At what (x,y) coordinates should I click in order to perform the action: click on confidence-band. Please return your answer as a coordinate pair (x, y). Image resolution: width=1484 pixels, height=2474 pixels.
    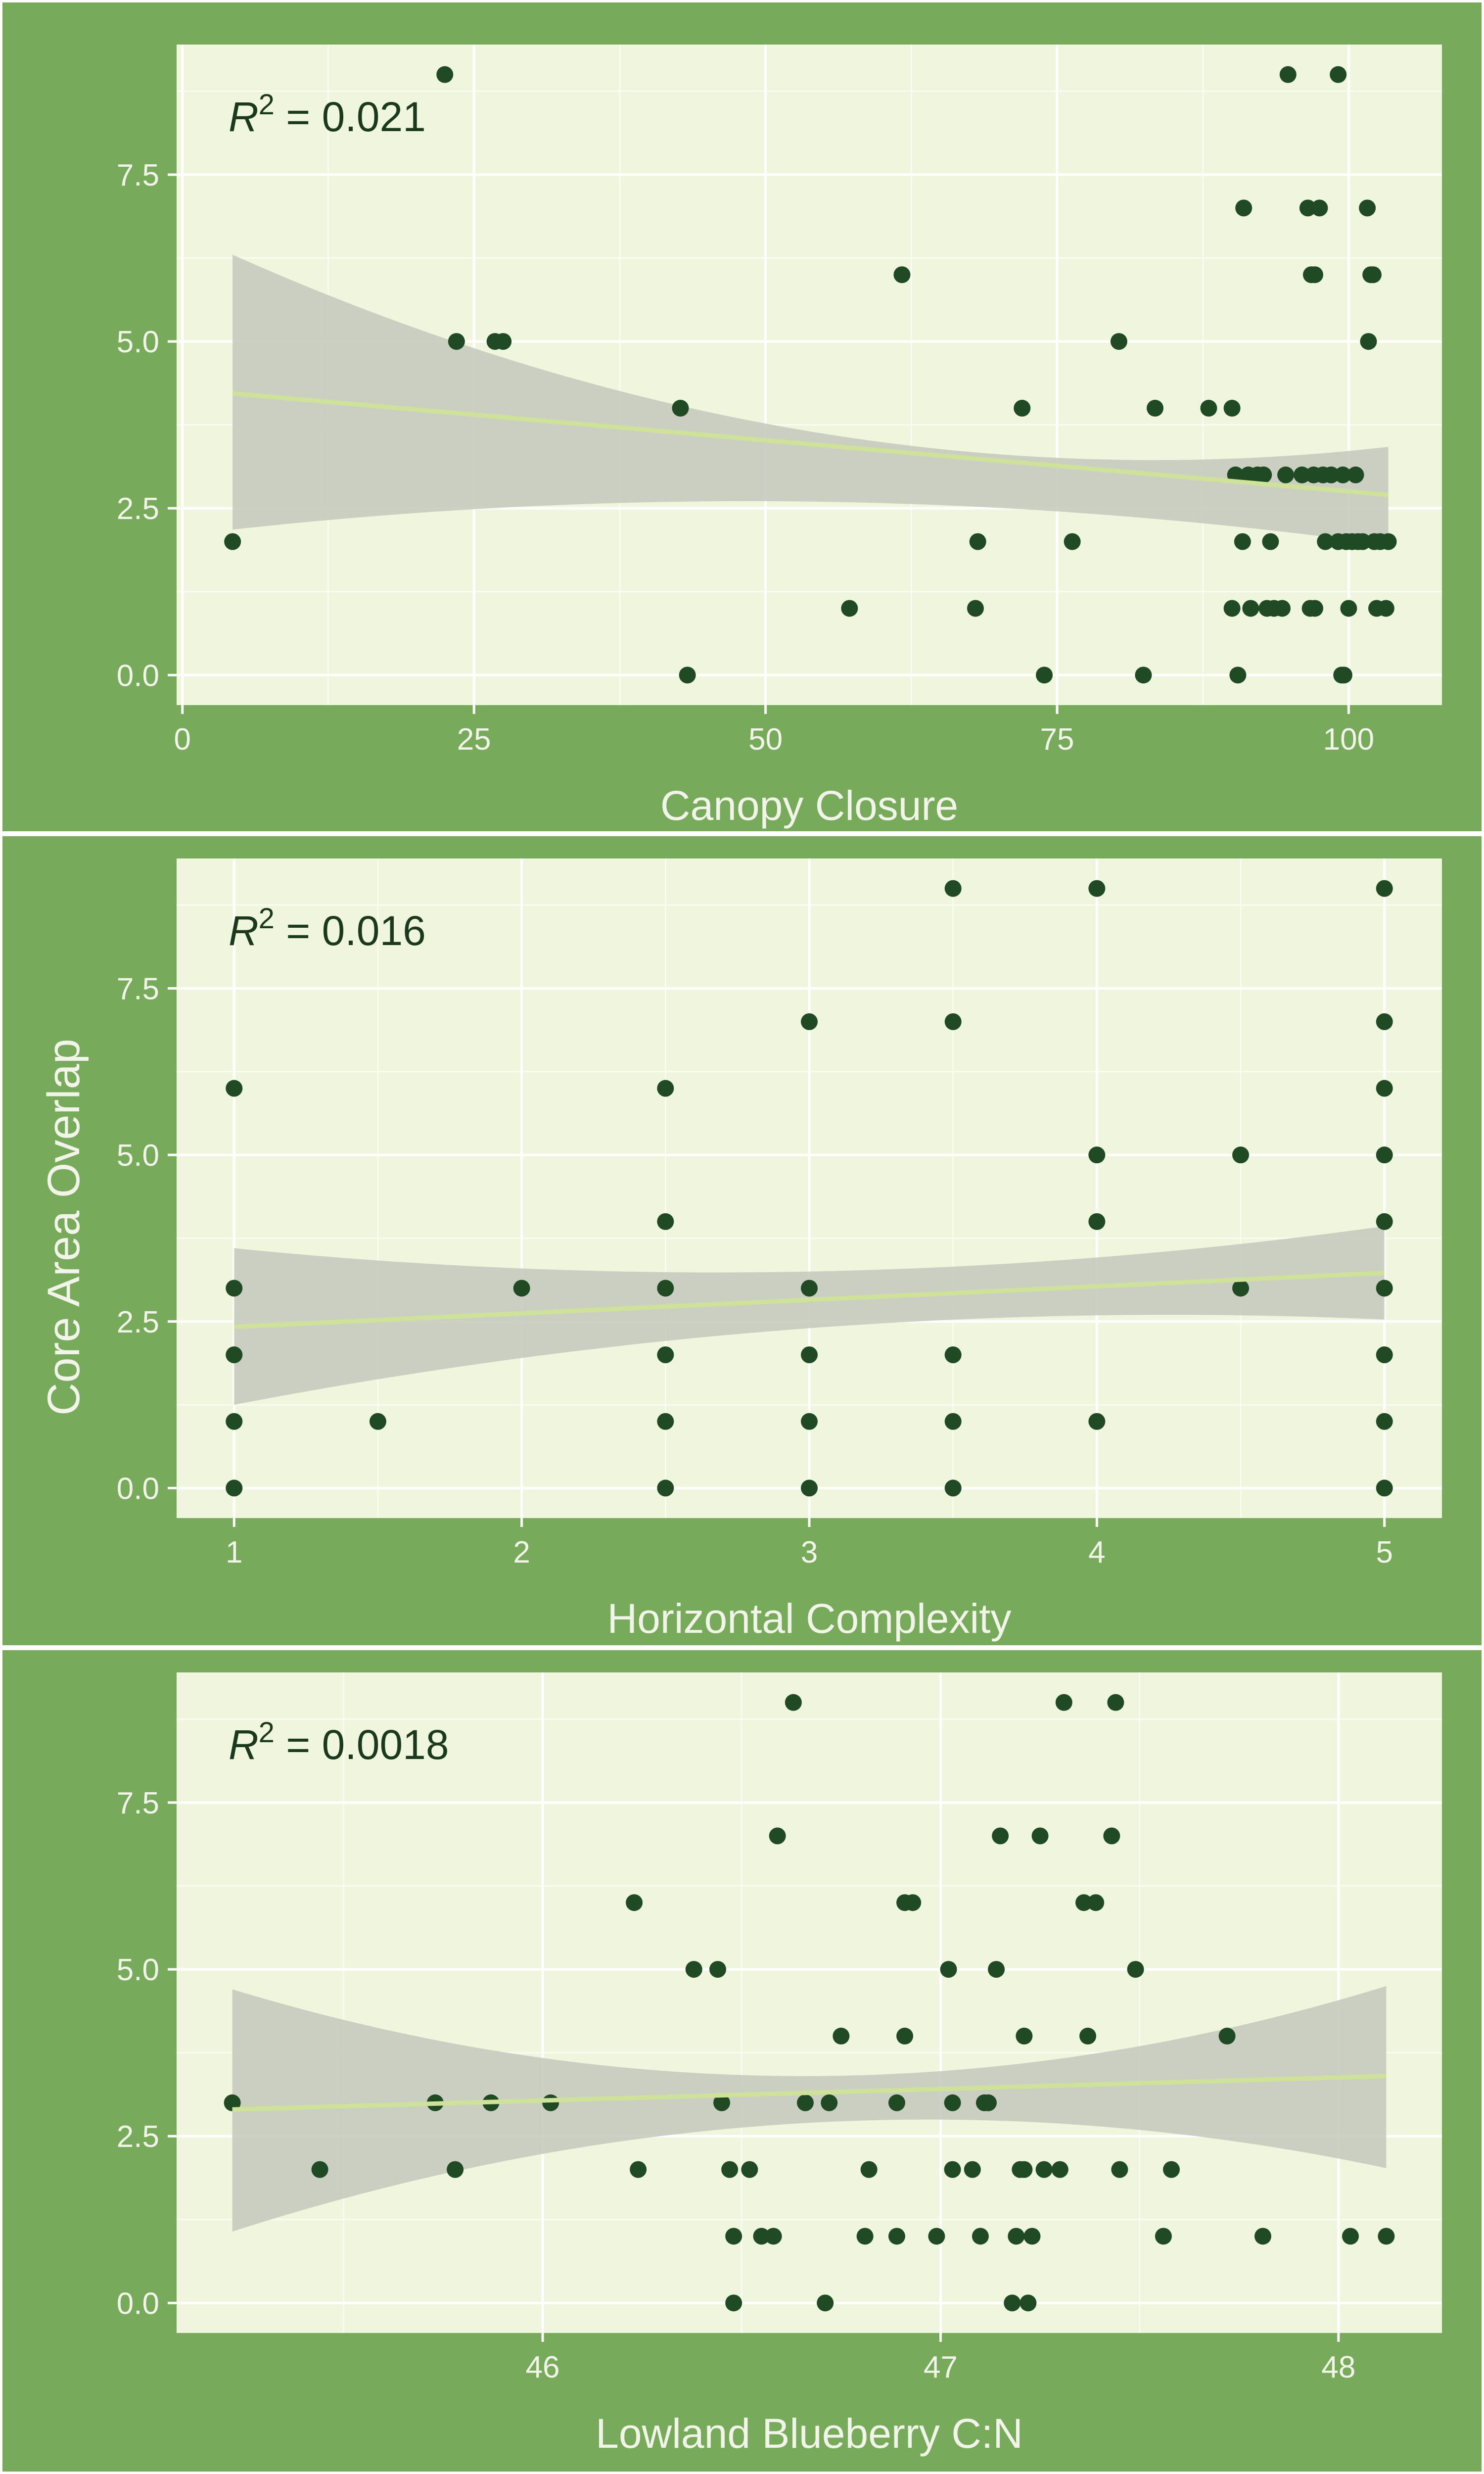
    Looking at the image, I should click on (810, 399).